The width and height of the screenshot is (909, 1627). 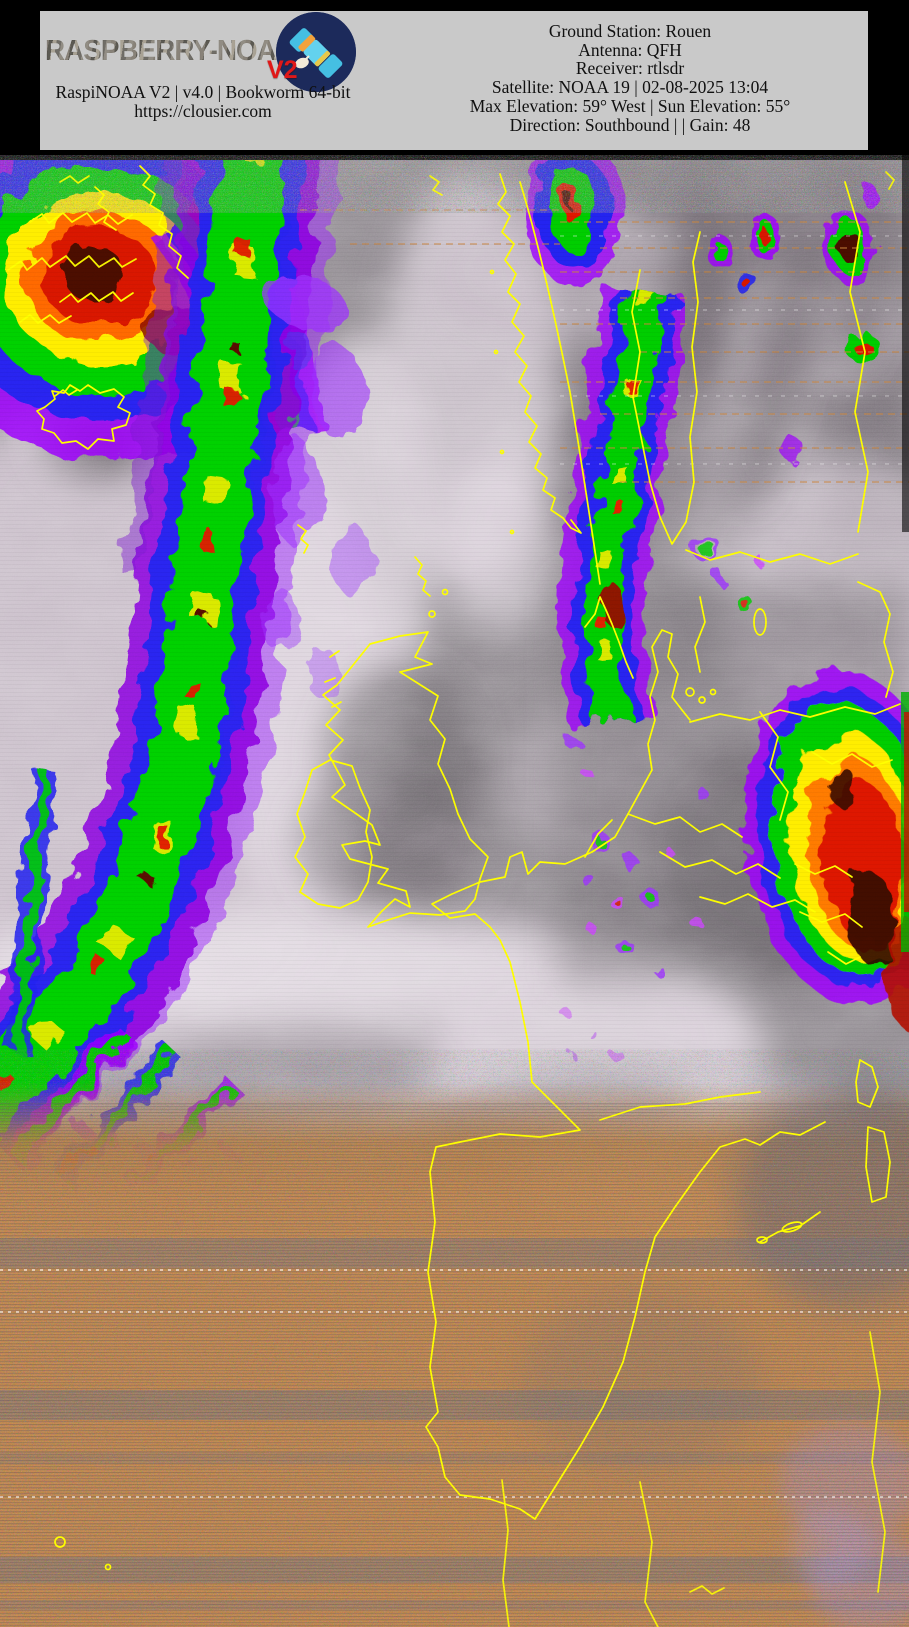 I want to click on receiver-line: Receiver: rtlsdr, so click(x=630, y=68).